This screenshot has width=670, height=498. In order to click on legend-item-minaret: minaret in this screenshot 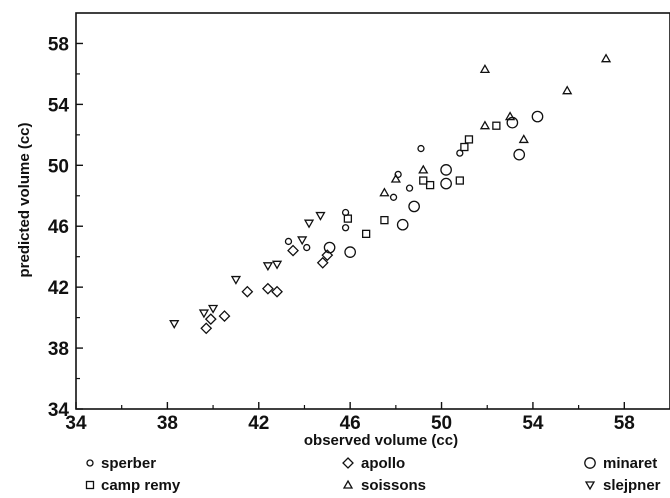, I will do `click(620, 463)`.